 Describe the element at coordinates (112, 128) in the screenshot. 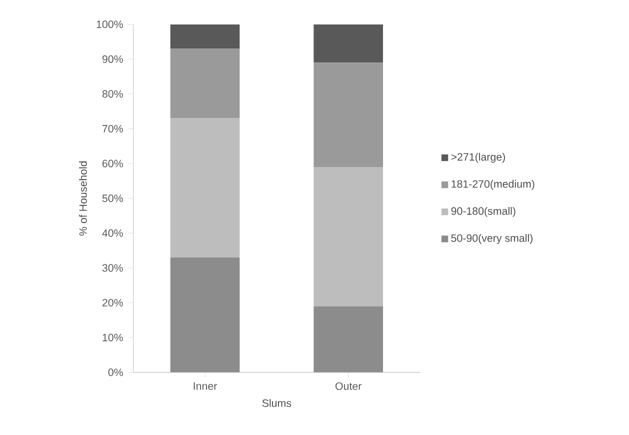

I see `y-tick-label: 70%` at that location.